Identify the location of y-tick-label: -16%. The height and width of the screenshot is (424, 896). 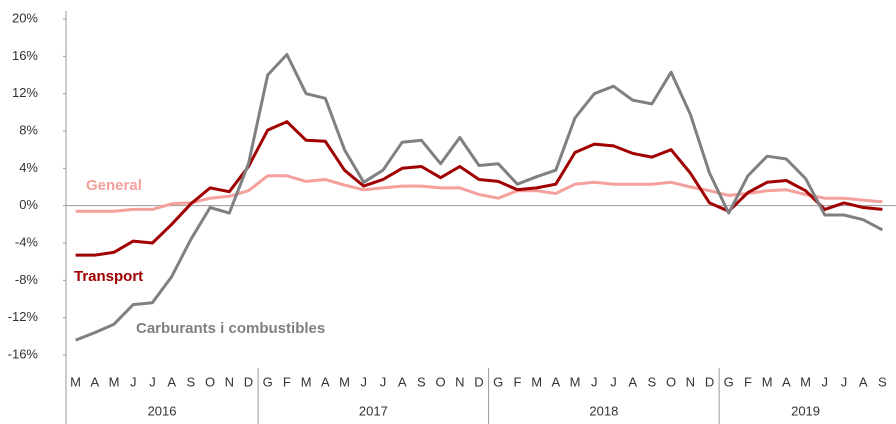
(23, 353).